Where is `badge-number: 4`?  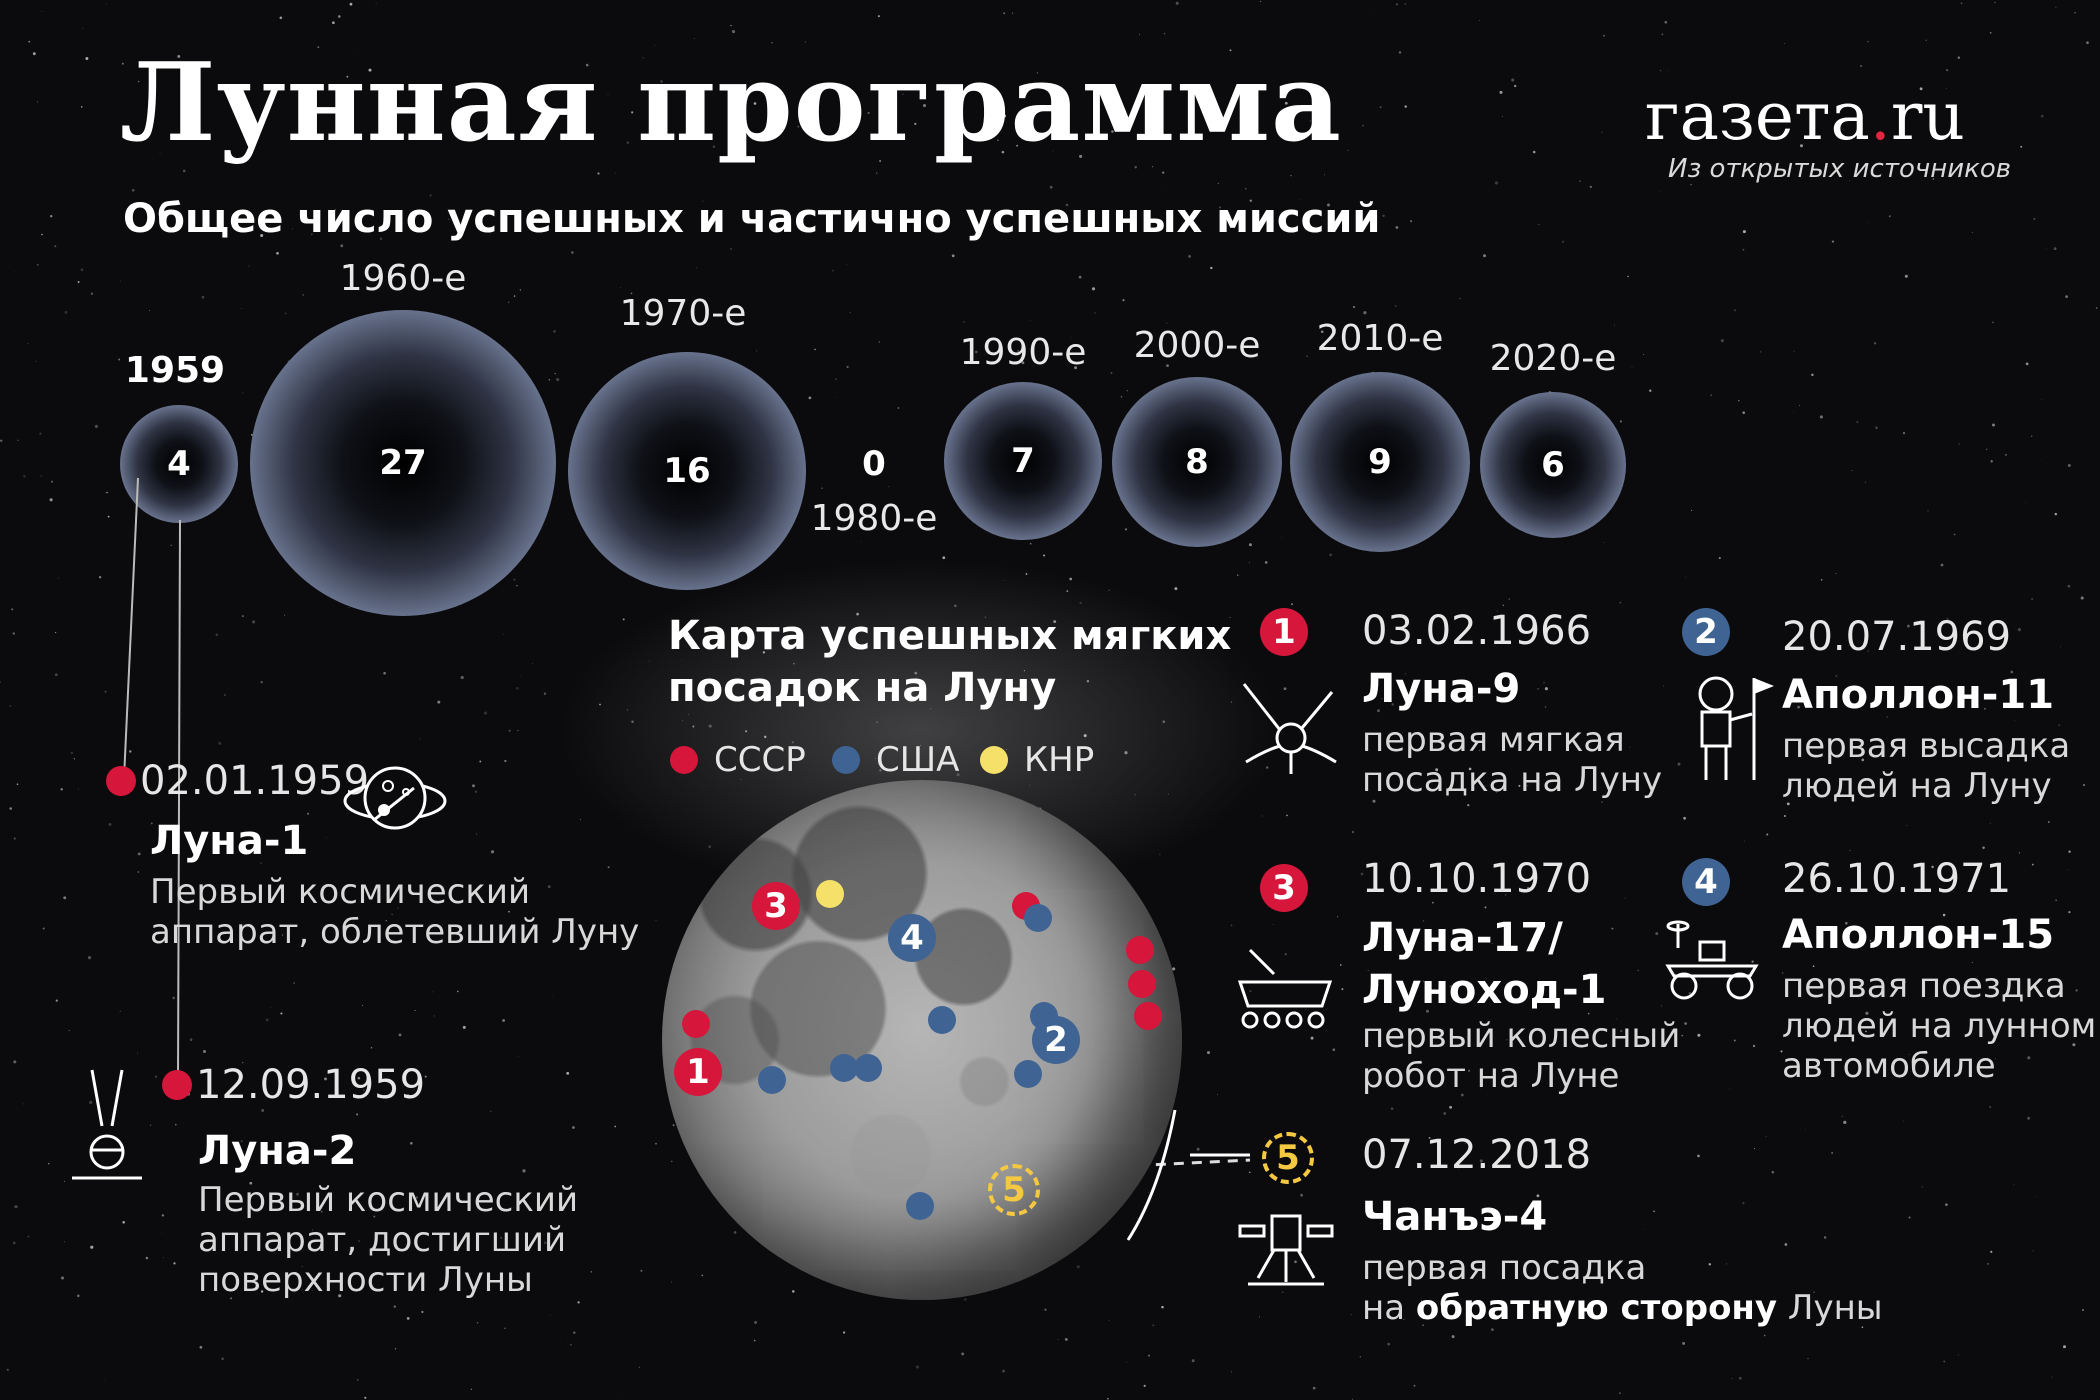
badge-number: 4 is located at coordinates (1706, 882).